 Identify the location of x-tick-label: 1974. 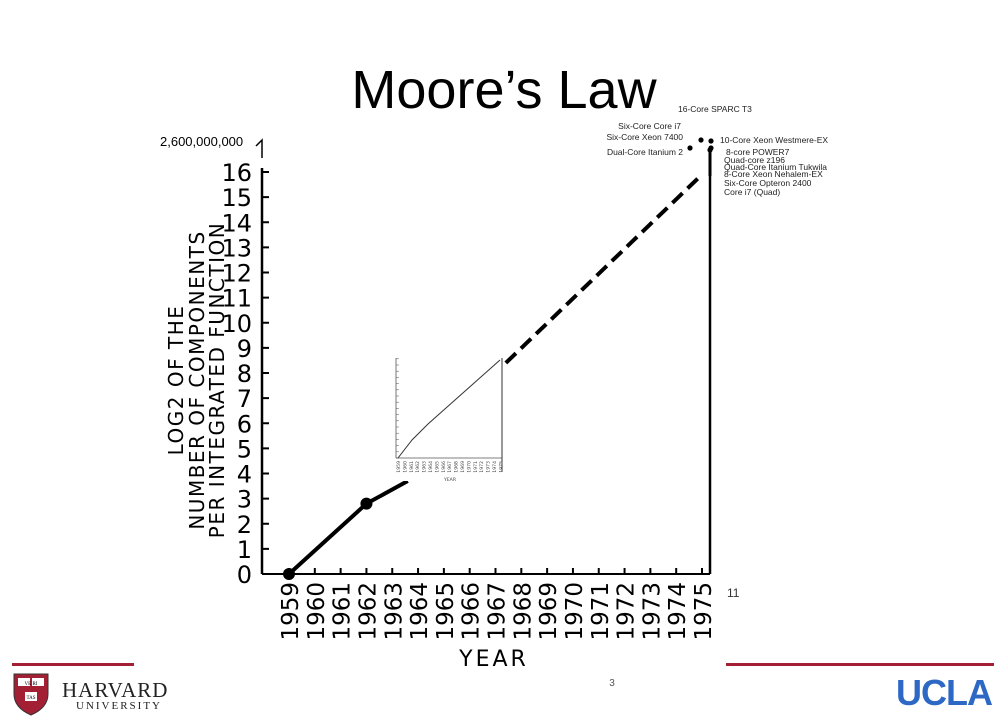
(678, 611).